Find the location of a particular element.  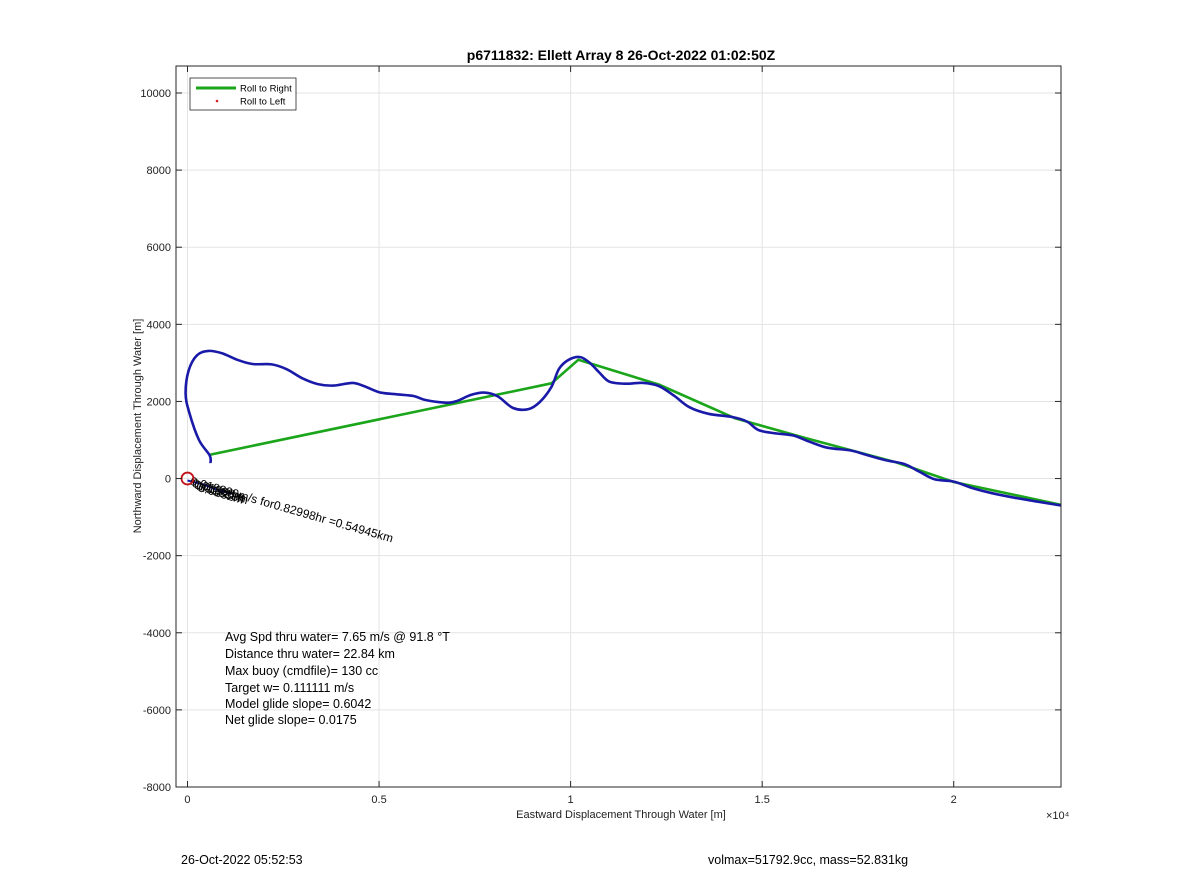

x-tick-label: 0 is located at coordinates (187, 800).